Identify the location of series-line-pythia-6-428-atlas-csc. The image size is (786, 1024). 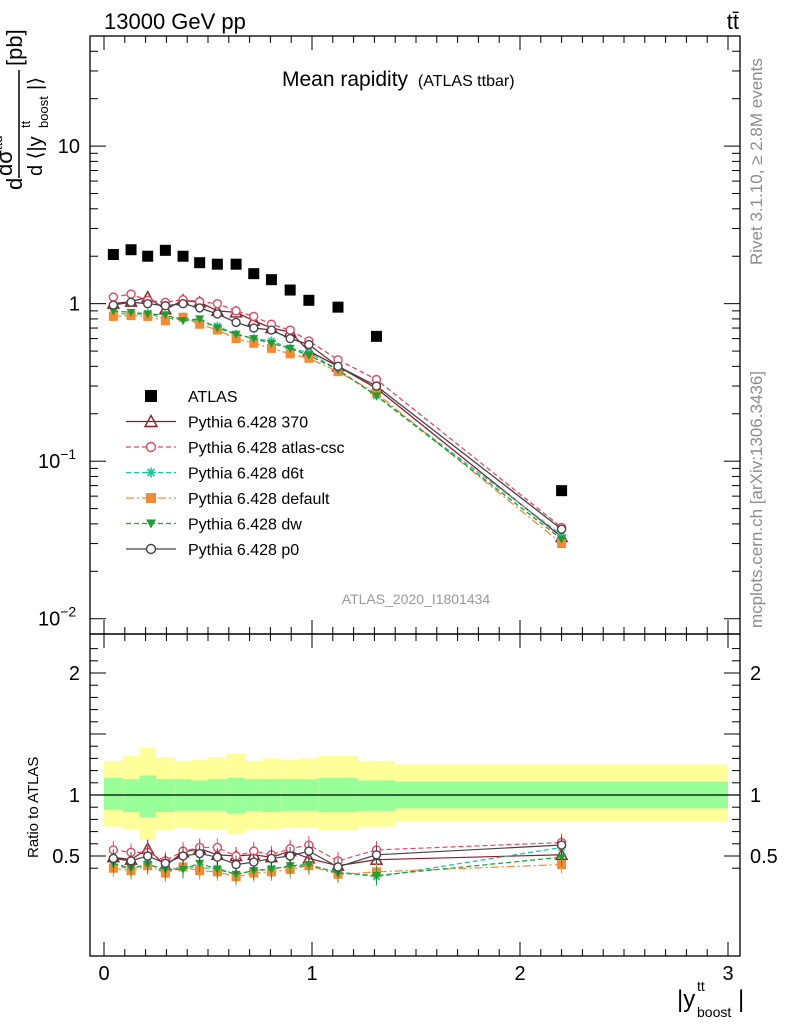
(338, 410).